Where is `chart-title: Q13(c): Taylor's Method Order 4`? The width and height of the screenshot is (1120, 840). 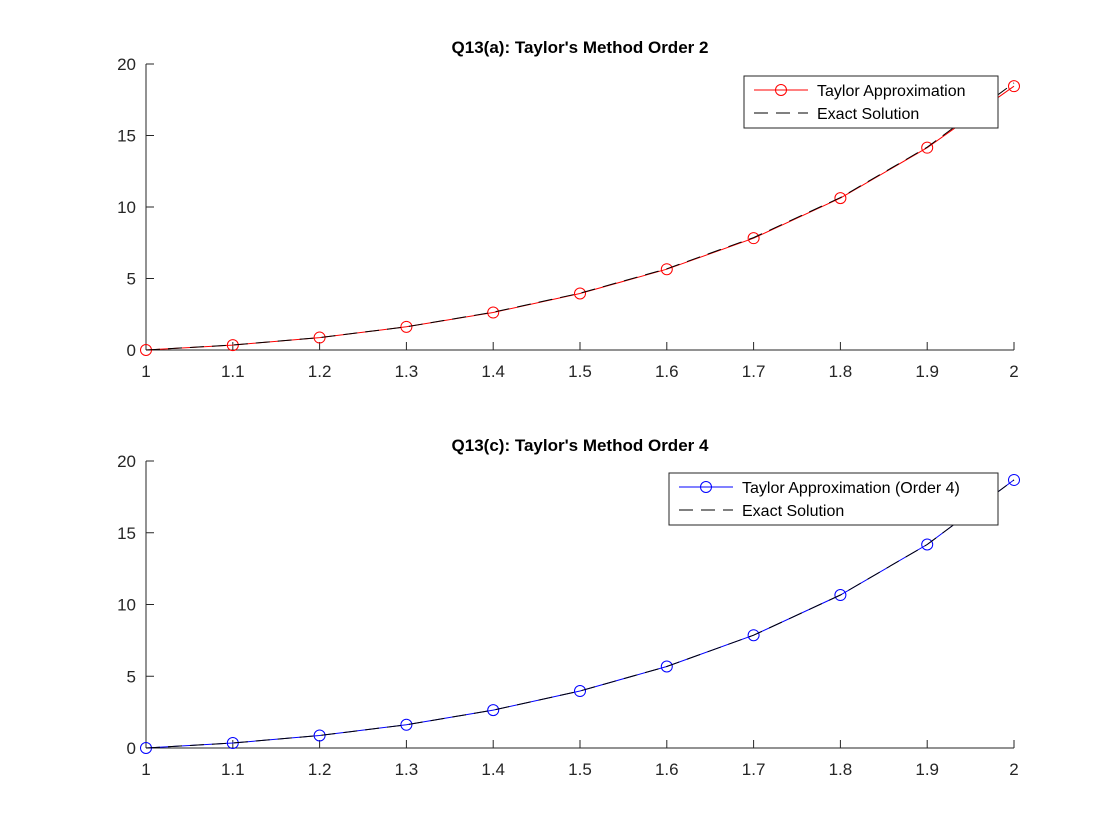
chart-title: Q13(c): Taylor's Method Order 4 is located at coordinates (580, 445).